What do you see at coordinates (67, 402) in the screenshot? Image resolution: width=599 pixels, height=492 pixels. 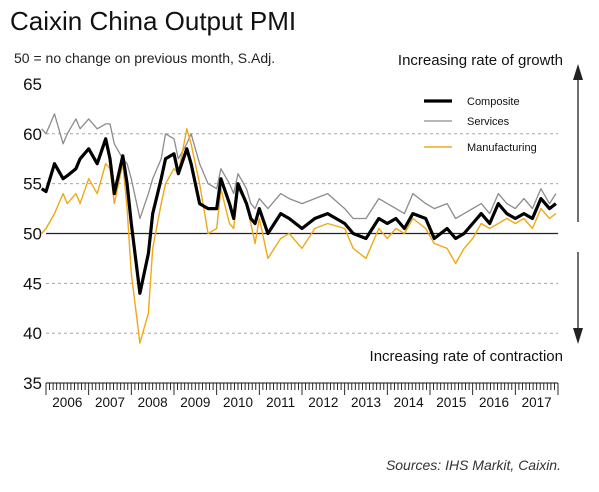 I see `x-tick-label: 2006` at bounding box center [67, 402].